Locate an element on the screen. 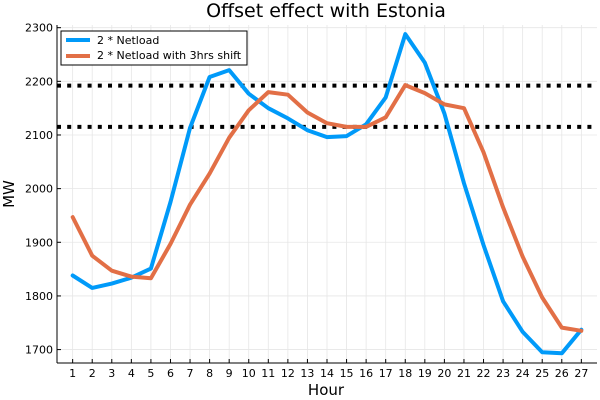 The width and height of the screenshot is (600, 400). y-tick-label: 2000 is located at coordinates (39, 189).